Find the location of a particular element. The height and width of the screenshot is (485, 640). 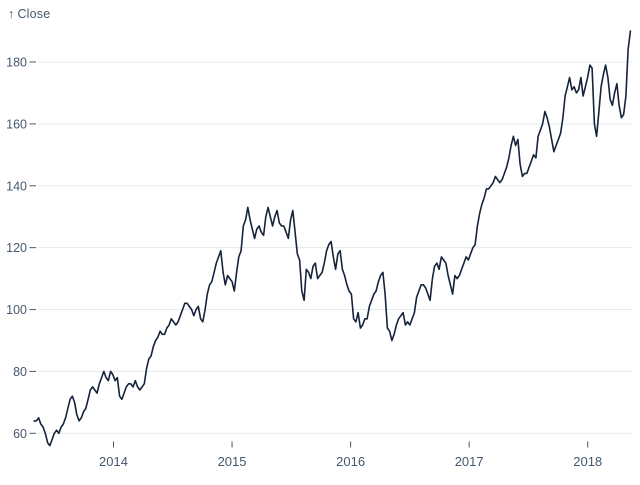

y-tick-label: 100 is located at coordinates (16, 310).